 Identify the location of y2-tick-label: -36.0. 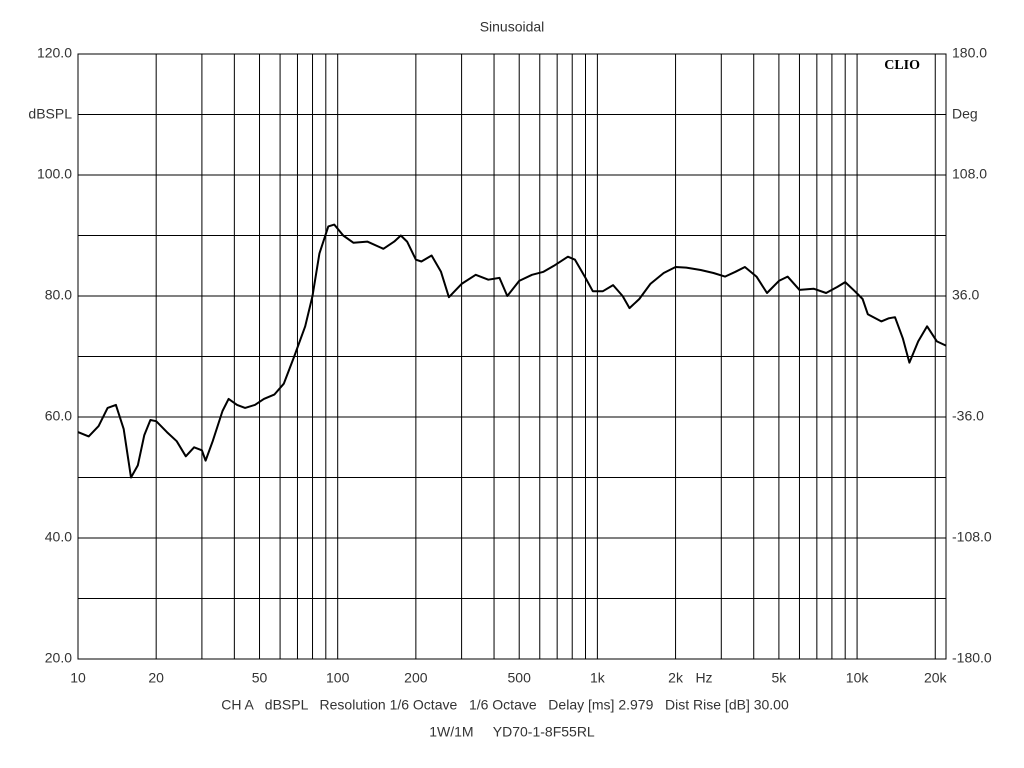
(968, 416).